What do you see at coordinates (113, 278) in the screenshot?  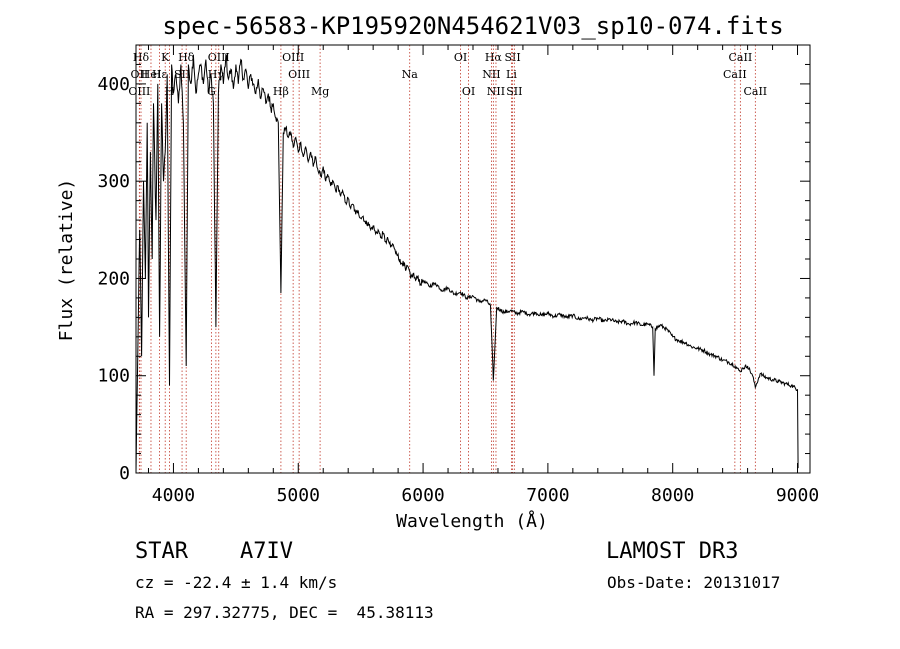 I see `y-tick-label: 200` at bounding box center [113, 278].